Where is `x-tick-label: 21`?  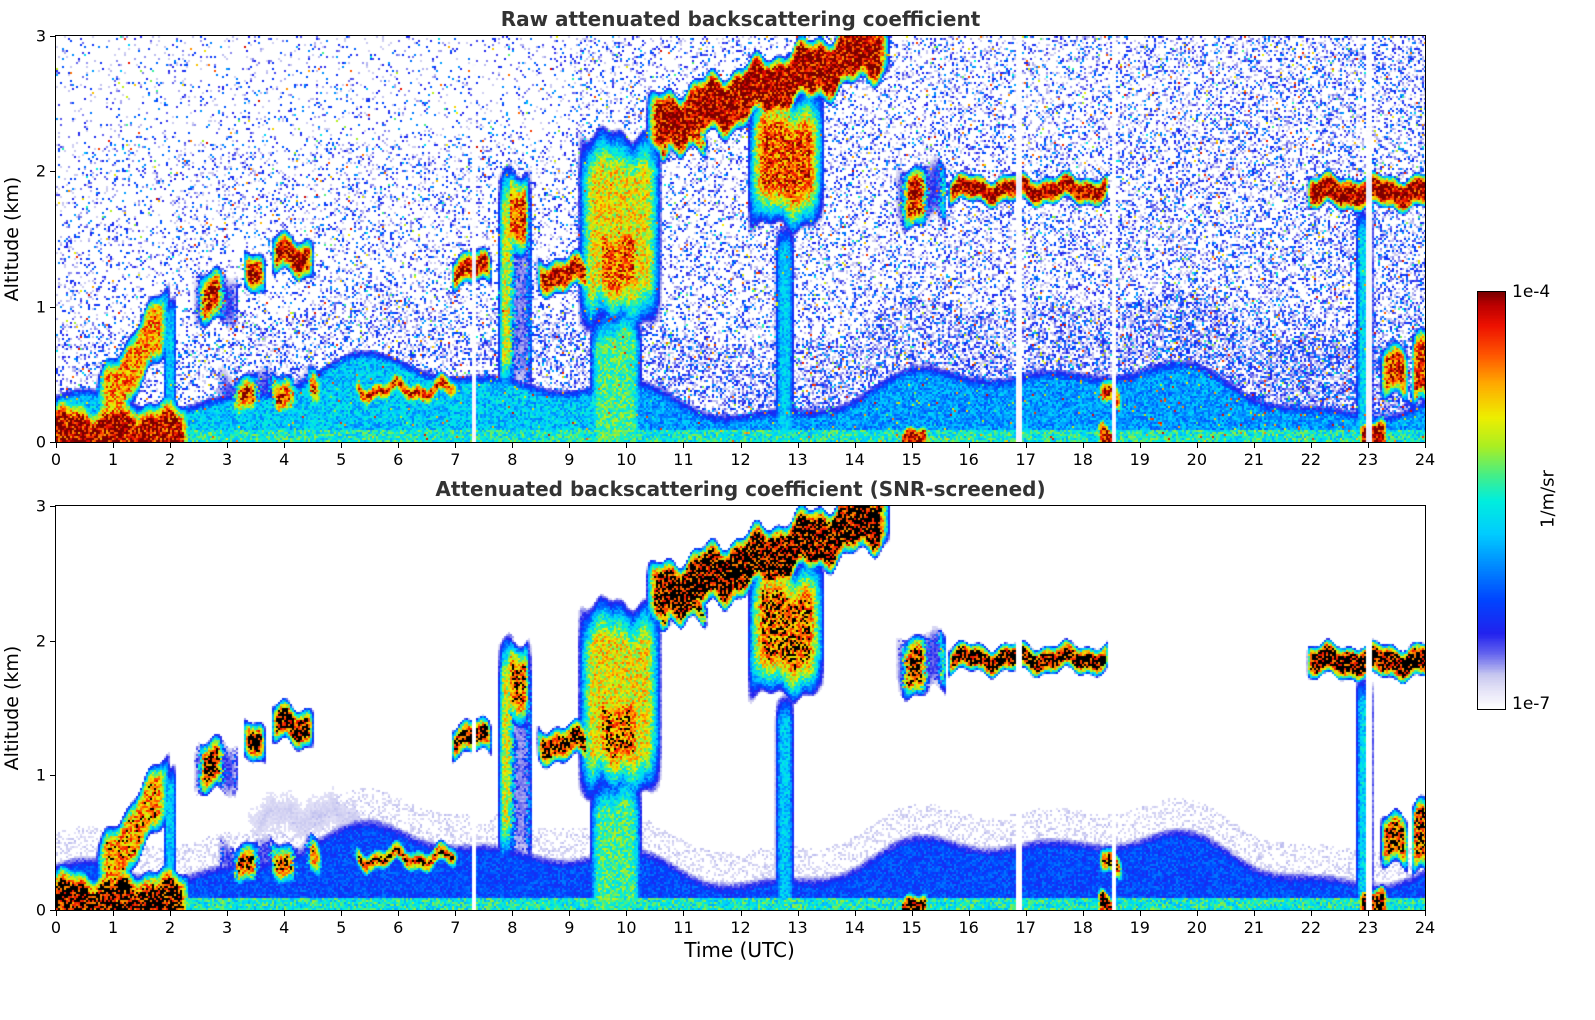 x-tick-label: 21 is located at coordinates (1254, 927).